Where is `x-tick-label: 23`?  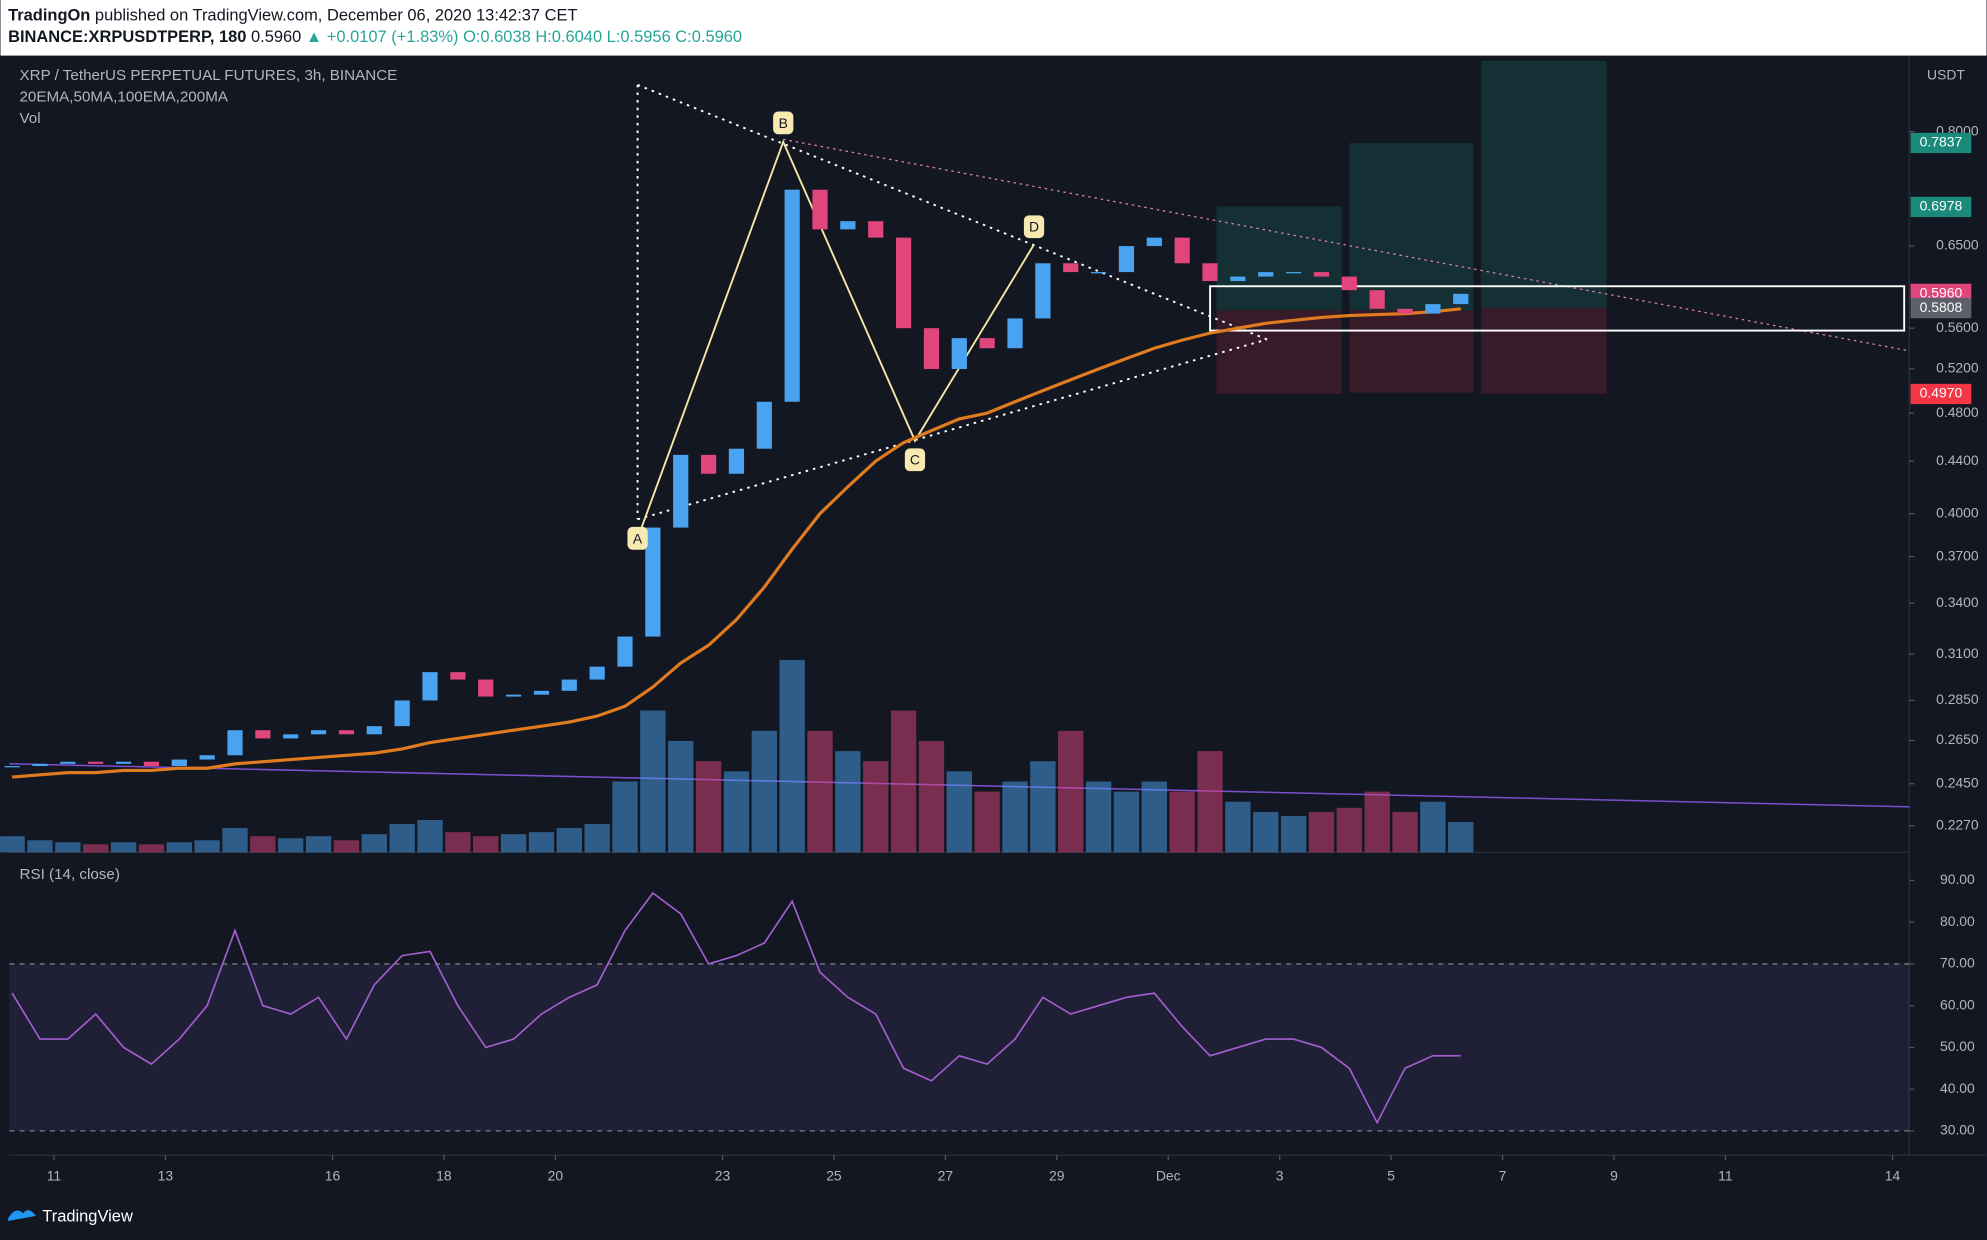 x-tick-label: 23 is located at coordinates (723, 1175).